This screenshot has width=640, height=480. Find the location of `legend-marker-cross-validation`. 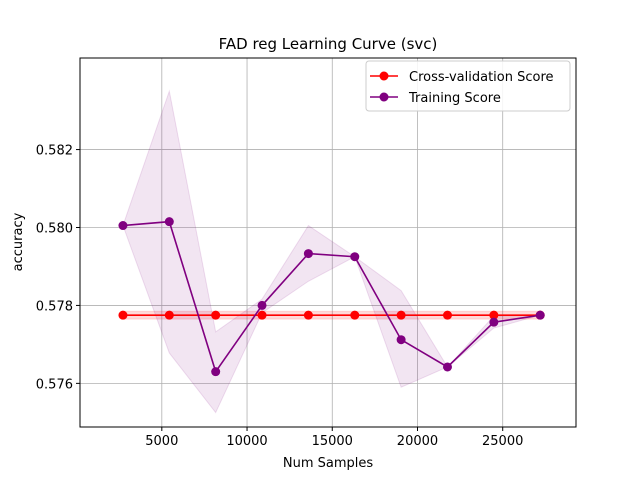

legend-marker-cross-validation is located at coordinates (384, 76).